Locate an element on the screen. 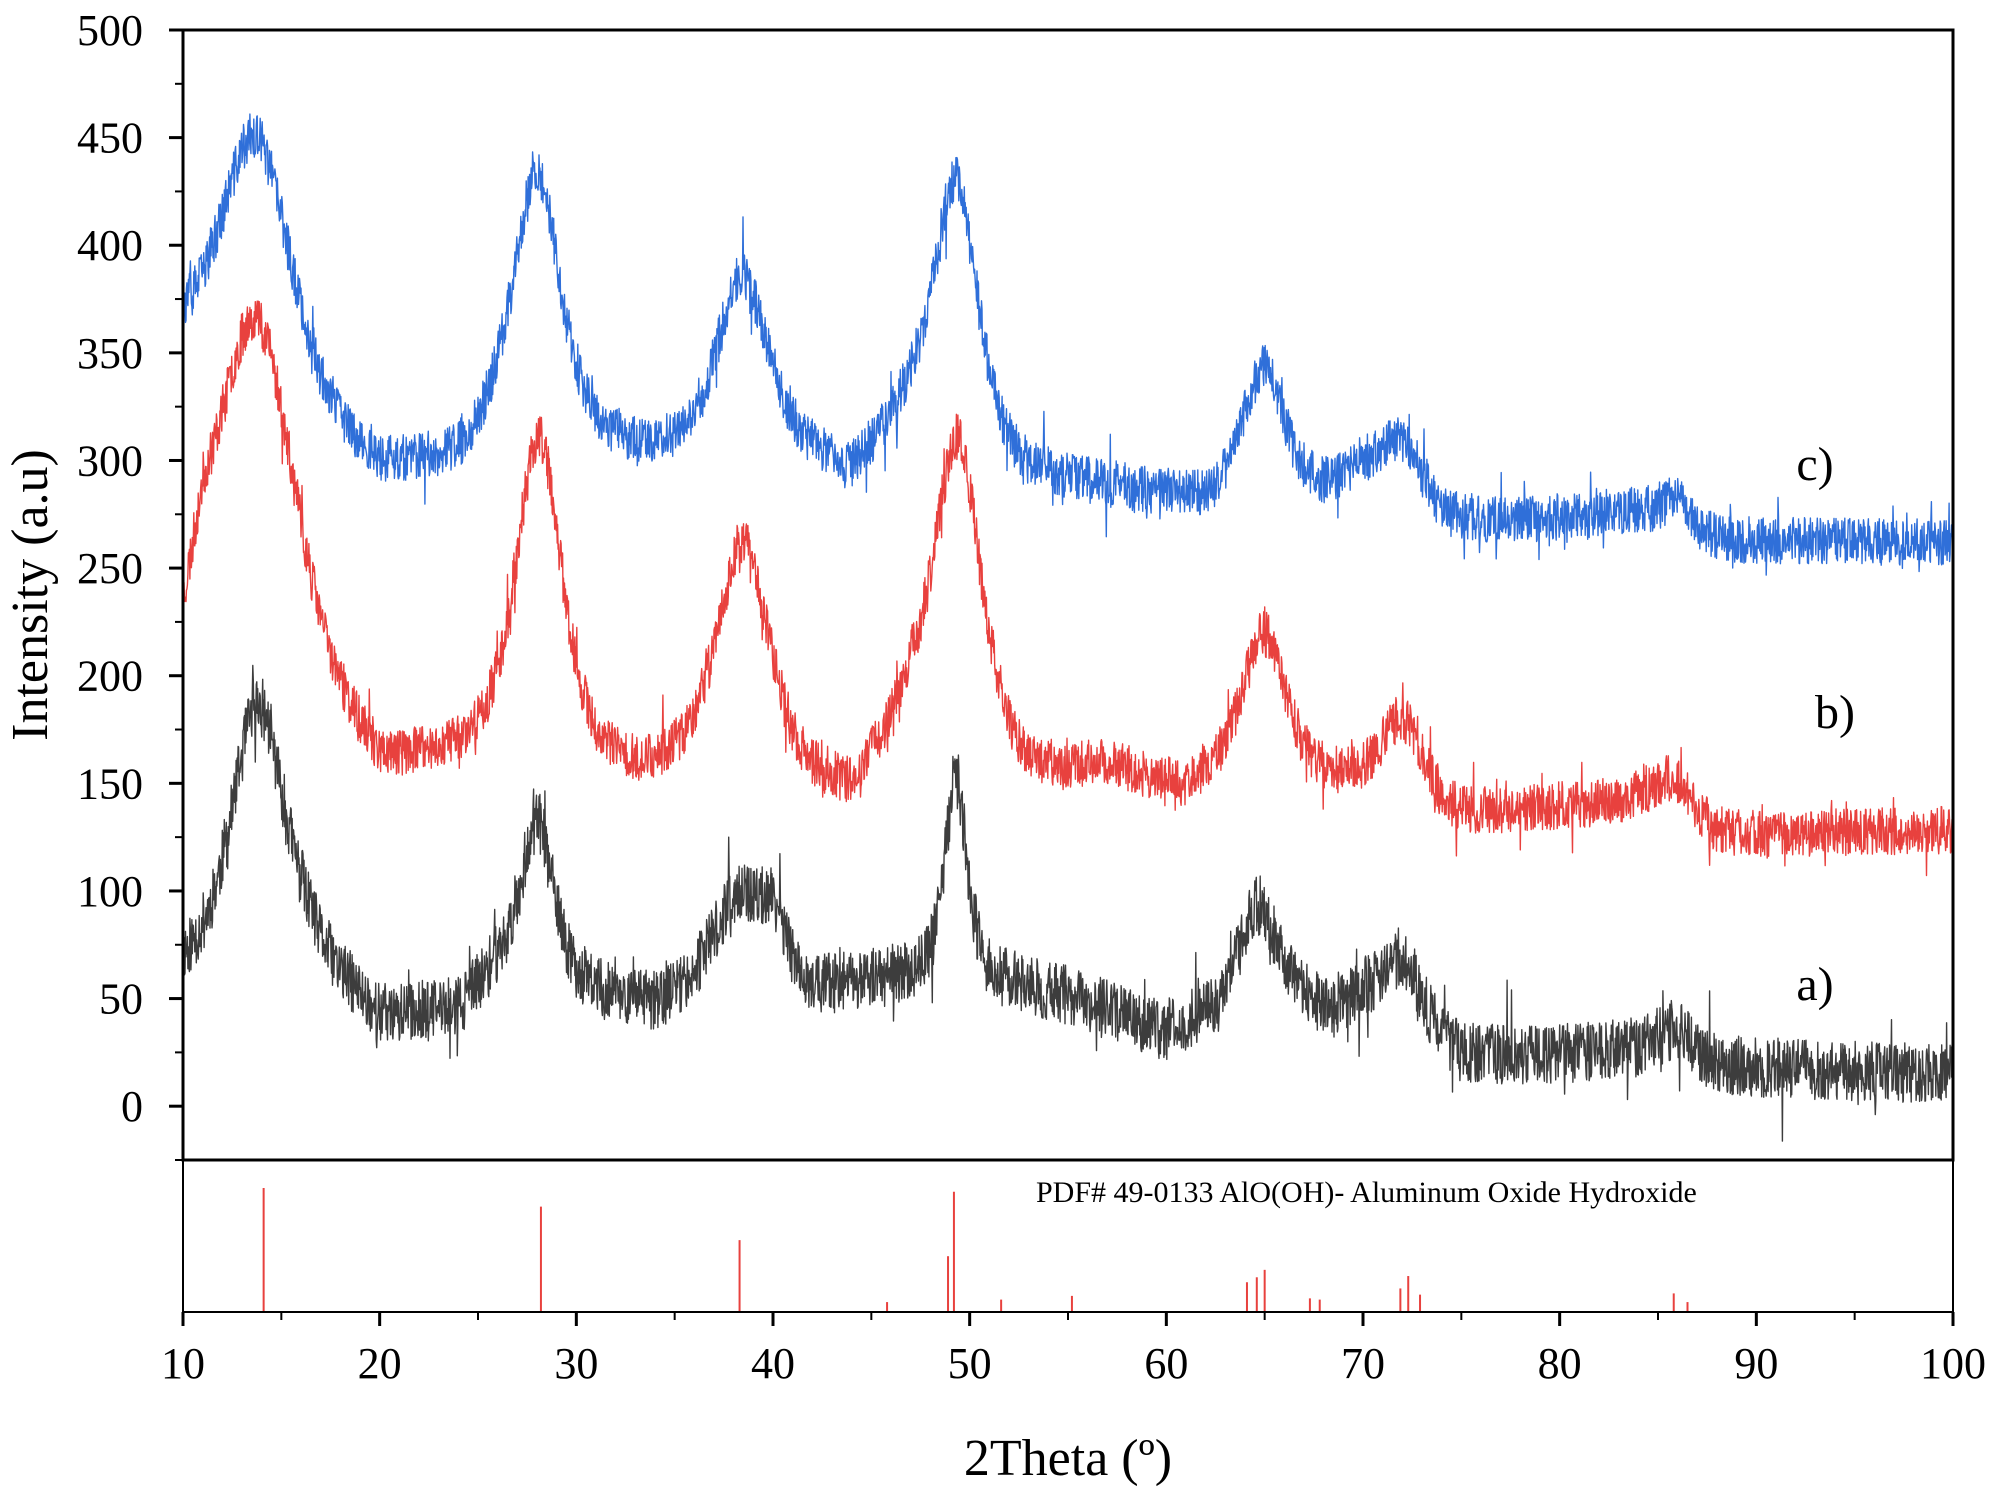 Image resolution: width=2000 pixels, height=1498 pixels. y-tick-label: 300 is located at coordinates (110, 460).